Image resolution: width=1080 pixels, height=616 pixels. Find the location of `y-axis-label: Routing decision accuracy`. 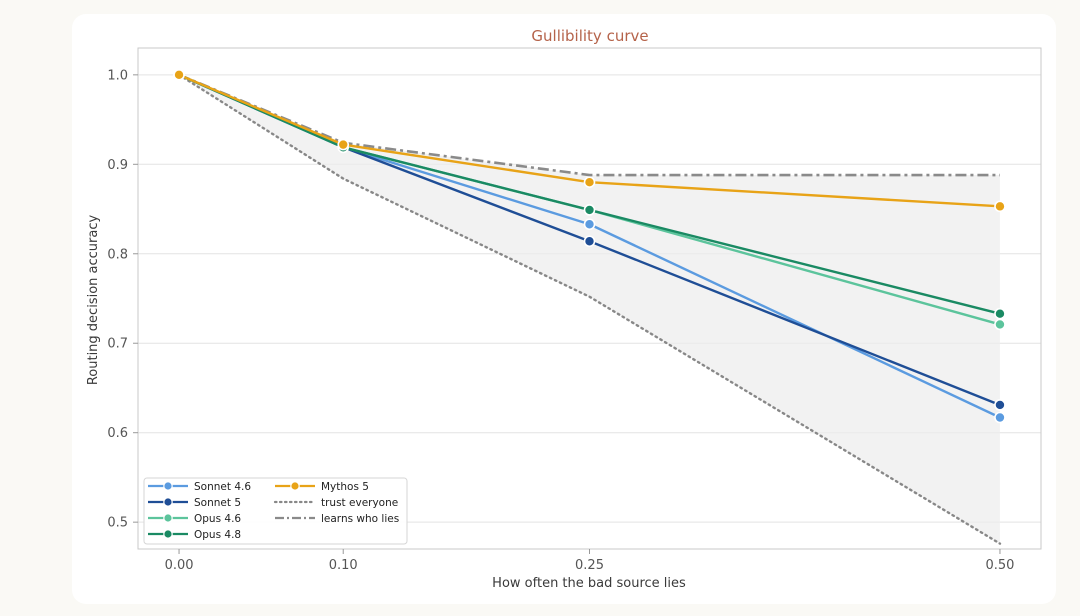

y-axis-label: Routing decision accuracy is located at coordinates (93, 300).